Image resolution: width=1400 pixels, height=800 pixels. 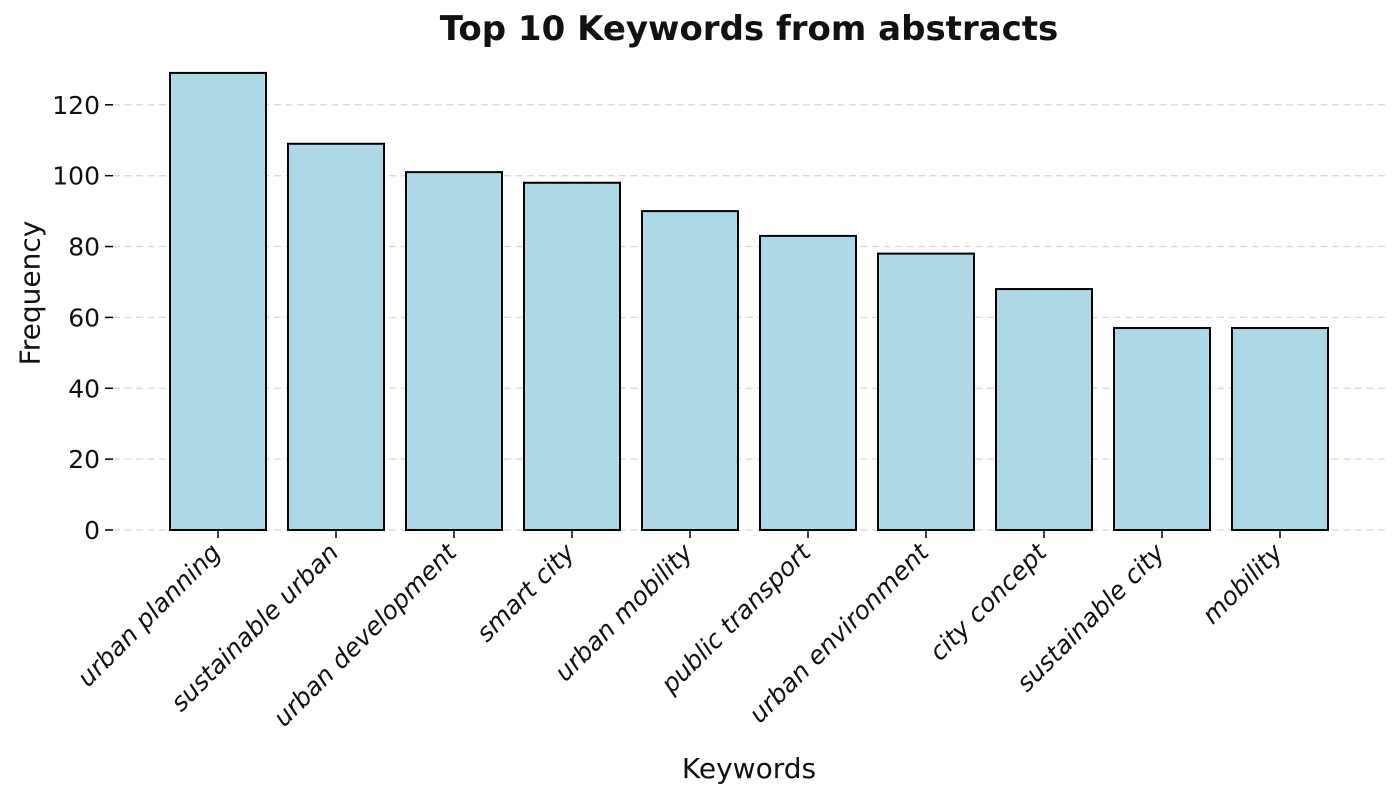 What do you see at coordinates (808, 382) in the screenshot?
I see `bar-public-transport` at bounding box center [808, 382].